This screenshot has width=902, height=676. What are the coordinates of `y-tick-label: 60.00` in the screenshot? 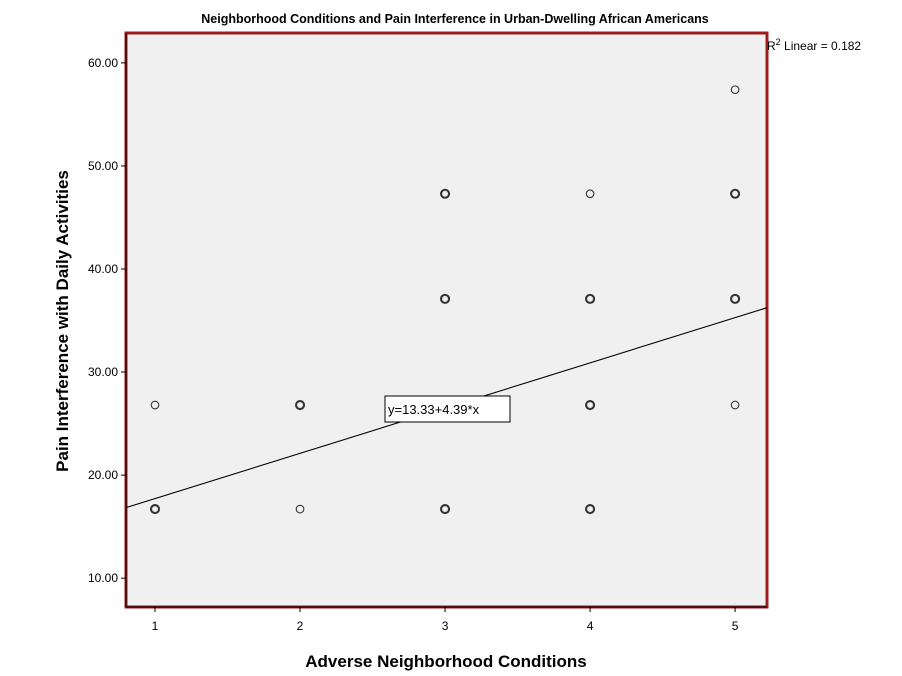 It's located at (103, 63).